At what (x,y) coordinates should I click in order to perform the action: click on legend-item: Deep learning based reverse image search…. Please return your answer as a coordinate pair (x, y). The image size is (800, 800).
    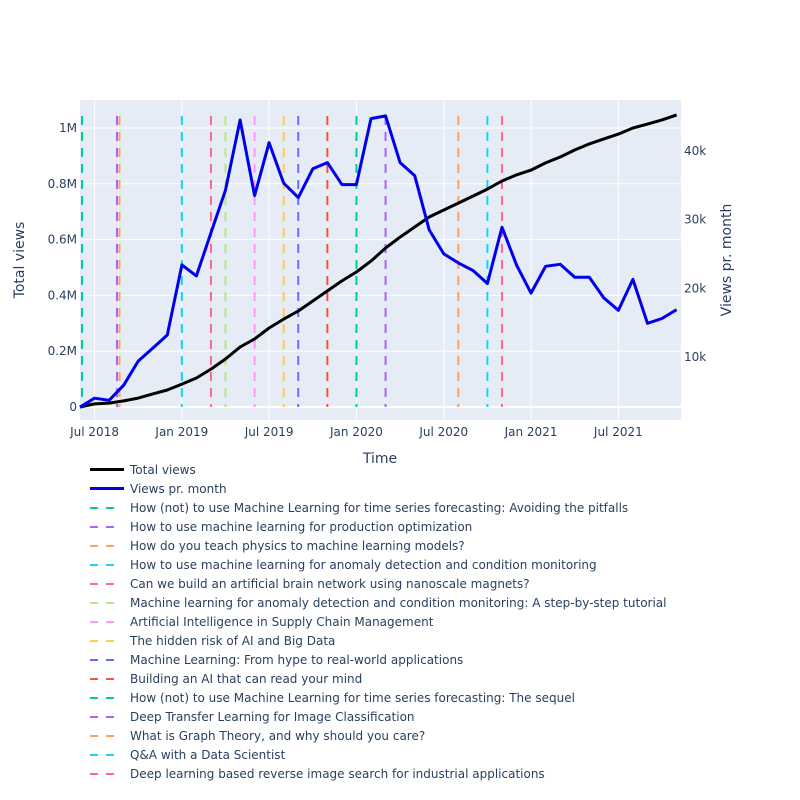
    Looking at the image, I should click on (378, 773).